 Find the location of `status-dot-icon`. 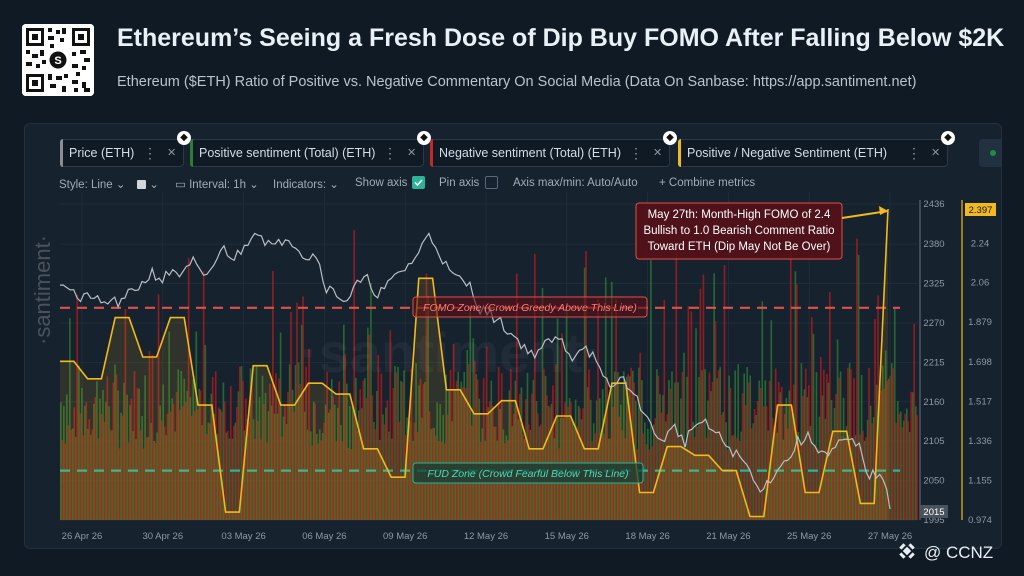

status-dot-icon is located at coordinates (993, 153).